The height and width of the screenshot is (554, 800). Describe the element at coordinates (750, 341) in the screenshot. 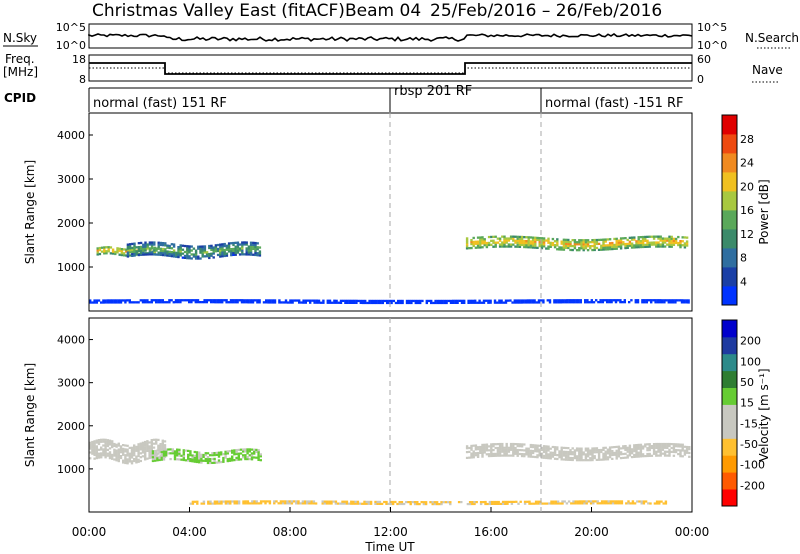

I see `colorbar-tick: 200` at that location.